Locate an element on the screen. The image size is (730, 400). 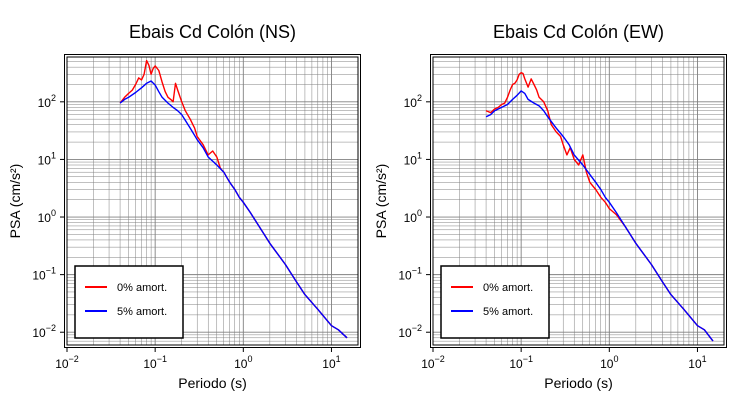
chart-title-ns: Ebais Cd Colón (NS) is located at coordinates (212, 32).